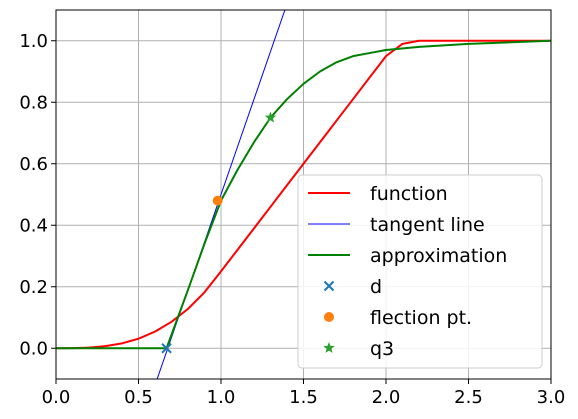 The height and width of the screenshot is (419, 578). Describe the element at coordinates (33, 348) in the screenshot. I see `y-tick-label: 0.0` at that location.